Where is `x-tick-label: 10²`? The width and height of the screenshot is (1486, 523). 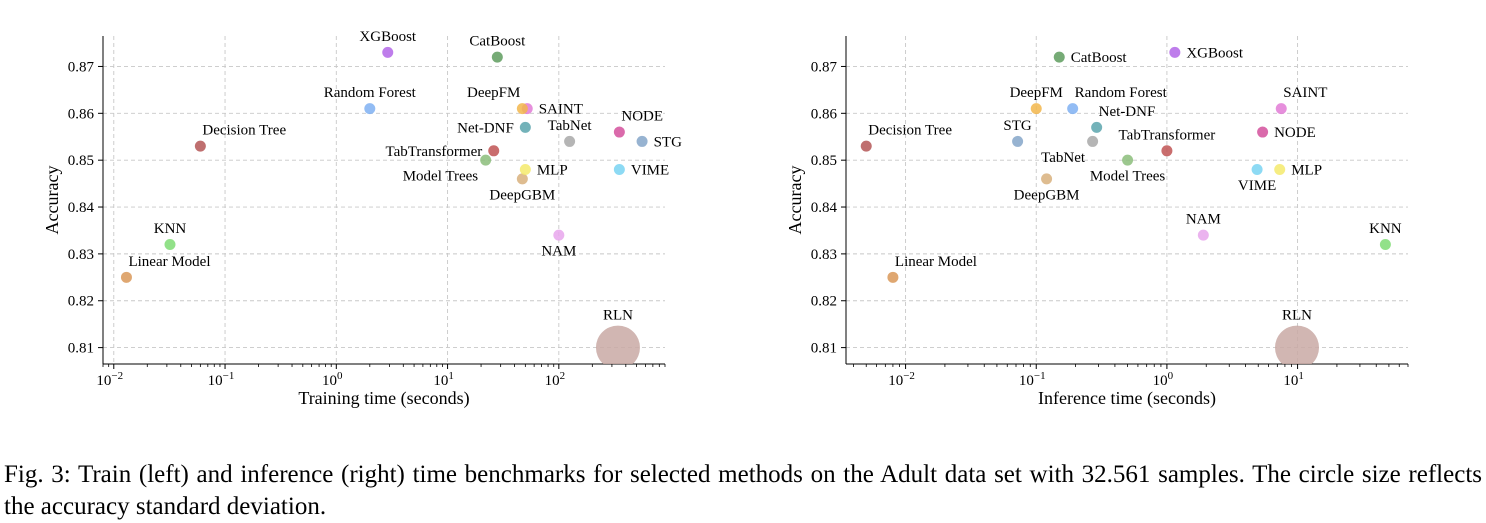 x-tick-label: 10² is located at coordinates (555, 379).